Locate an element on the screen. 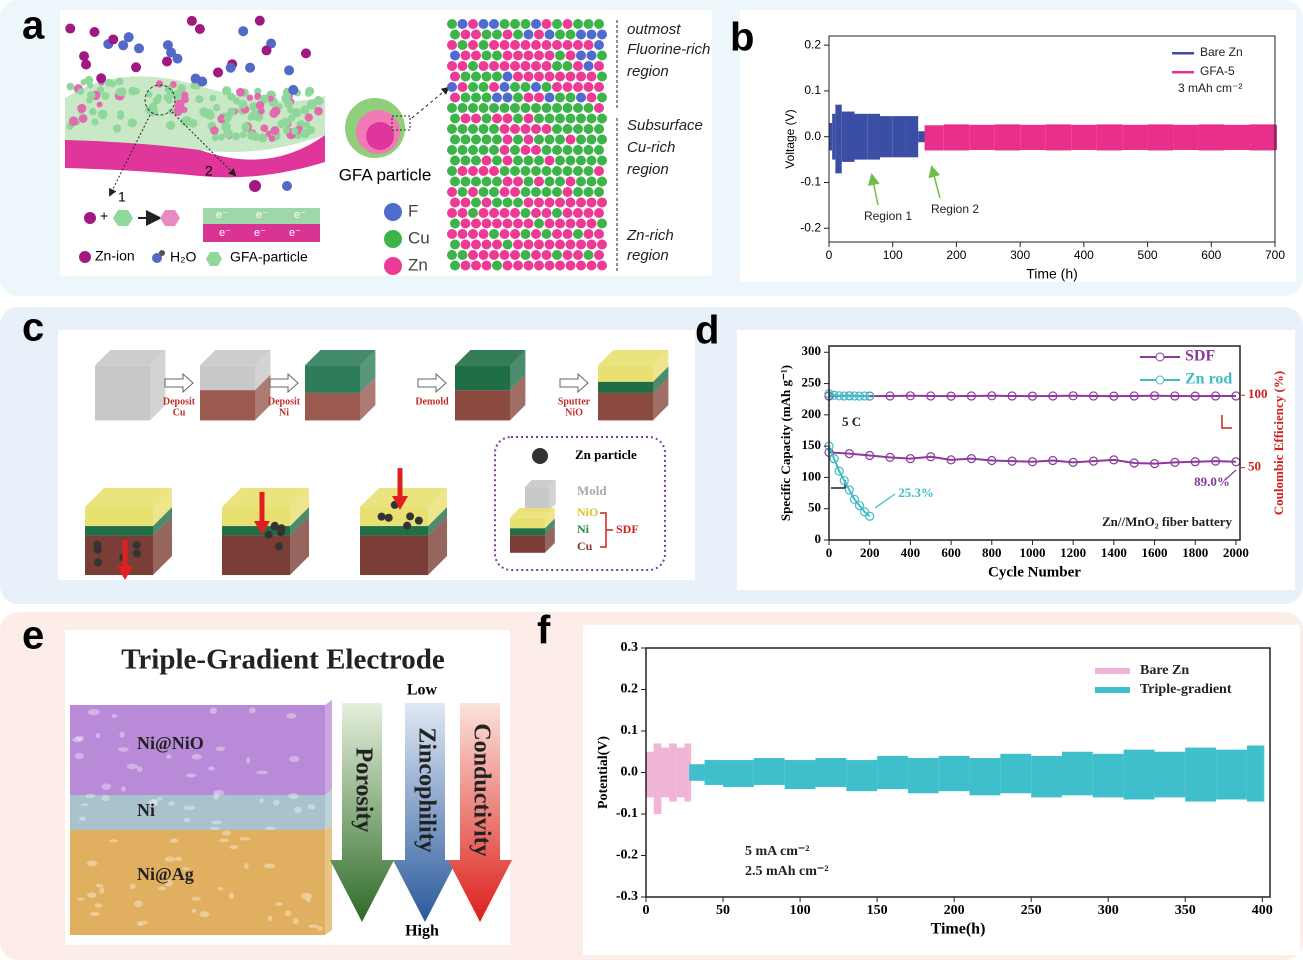  label: Conductivity is located at coordinates (481, 789).